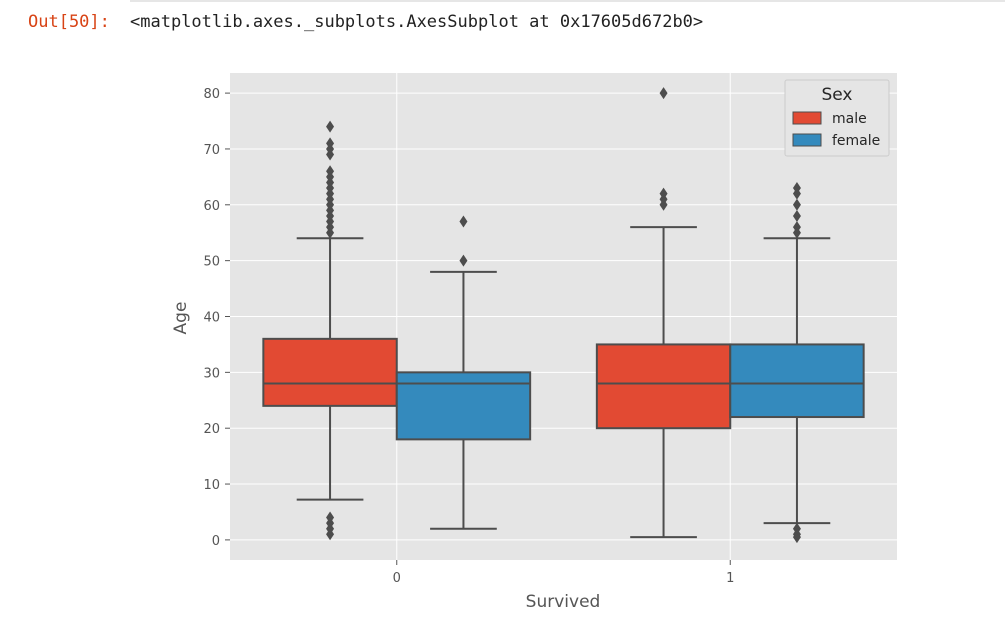 The width and height of the screenshot is (1005, 627). Describe the element at coordinates (807, 140) in the screenshot. I see `legend-swatch-female` at that location.